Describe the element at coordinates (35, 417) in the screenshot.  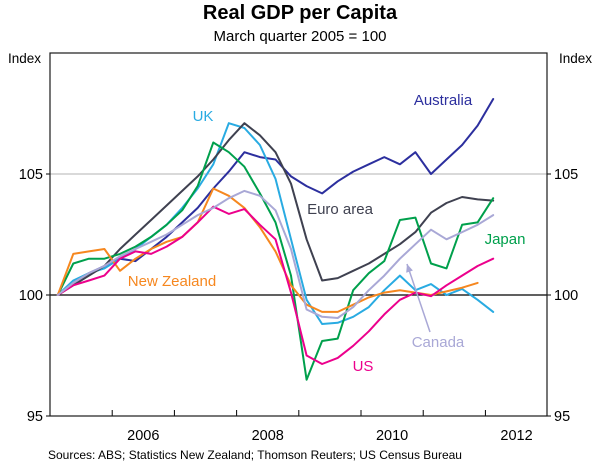
I see `y-label-left-95: 95` at that location.